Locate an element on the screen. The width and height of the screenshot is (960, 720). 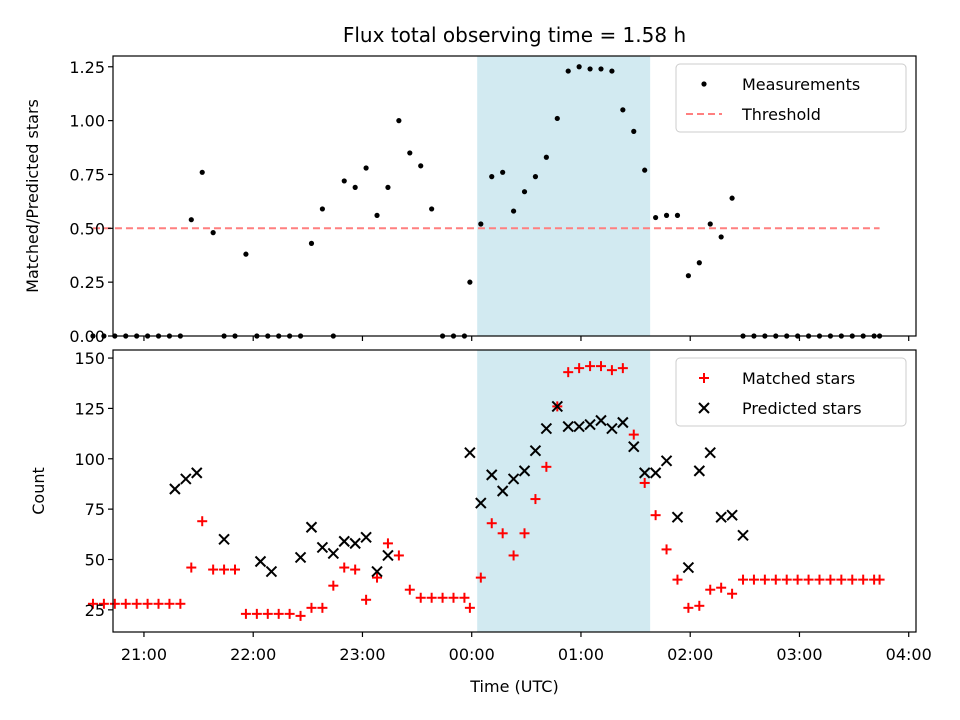
x-tick-label: 23:00 is located at coordinates (362, 654).